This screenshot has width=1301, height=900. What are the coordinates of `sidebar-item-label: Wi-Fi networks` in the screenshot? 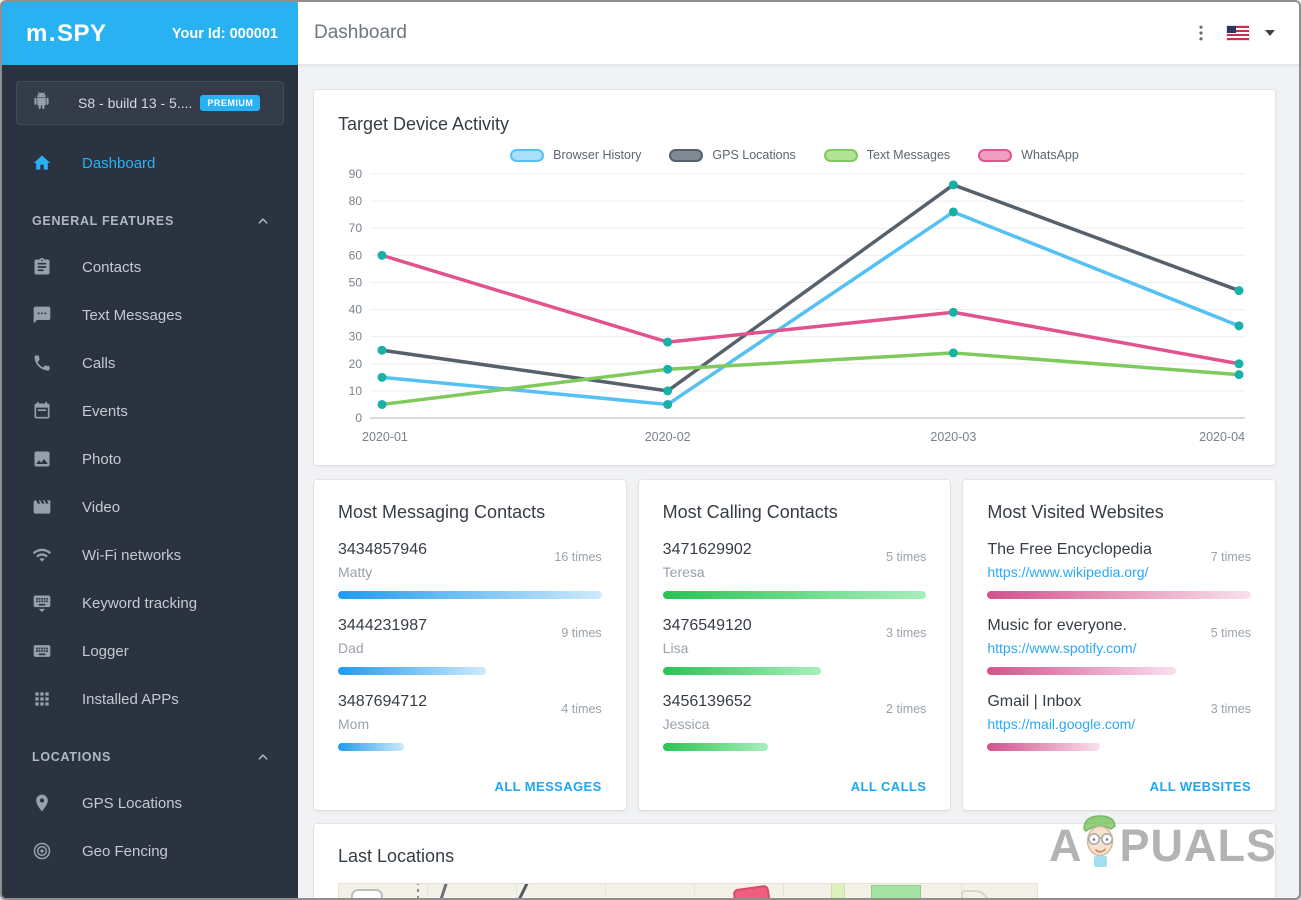 It's located at (132, 555).